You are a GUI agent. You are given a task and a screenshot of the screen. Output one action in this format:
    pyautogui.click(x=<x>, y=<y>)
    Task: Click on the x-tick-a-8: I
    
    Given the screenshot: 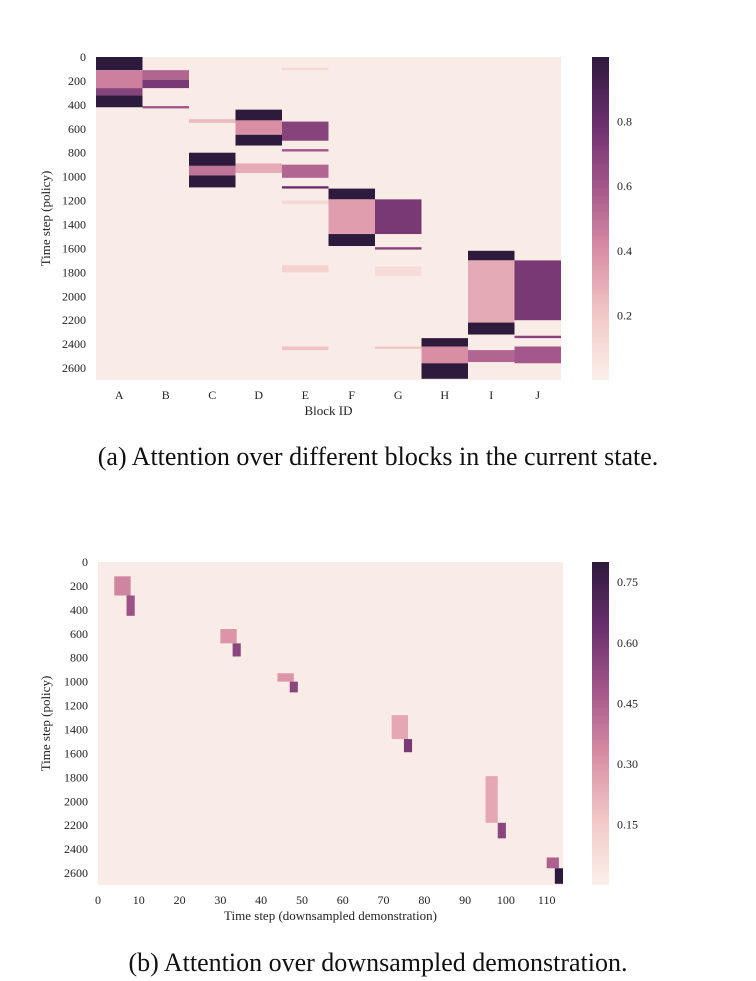 What is the action you would take?
    pyautogui.click(x=491, y=395)
    